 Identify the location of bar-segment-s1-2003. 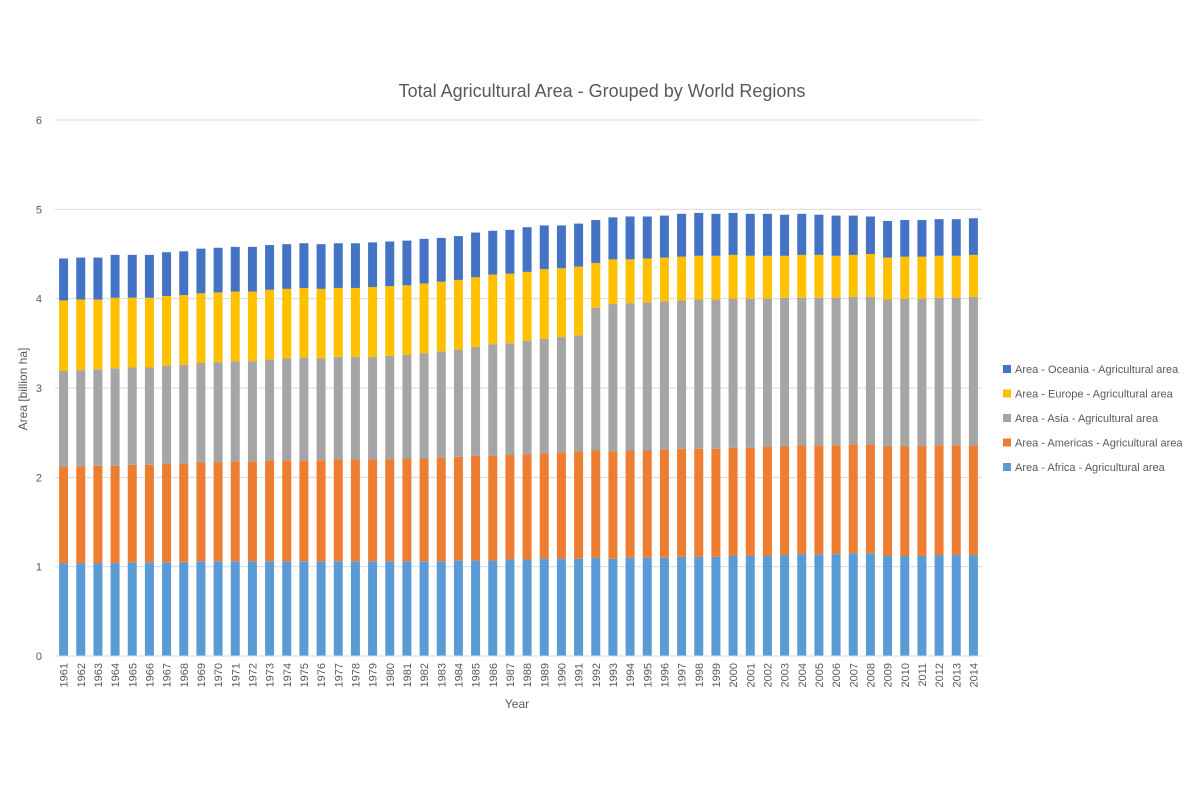
(785, 501).